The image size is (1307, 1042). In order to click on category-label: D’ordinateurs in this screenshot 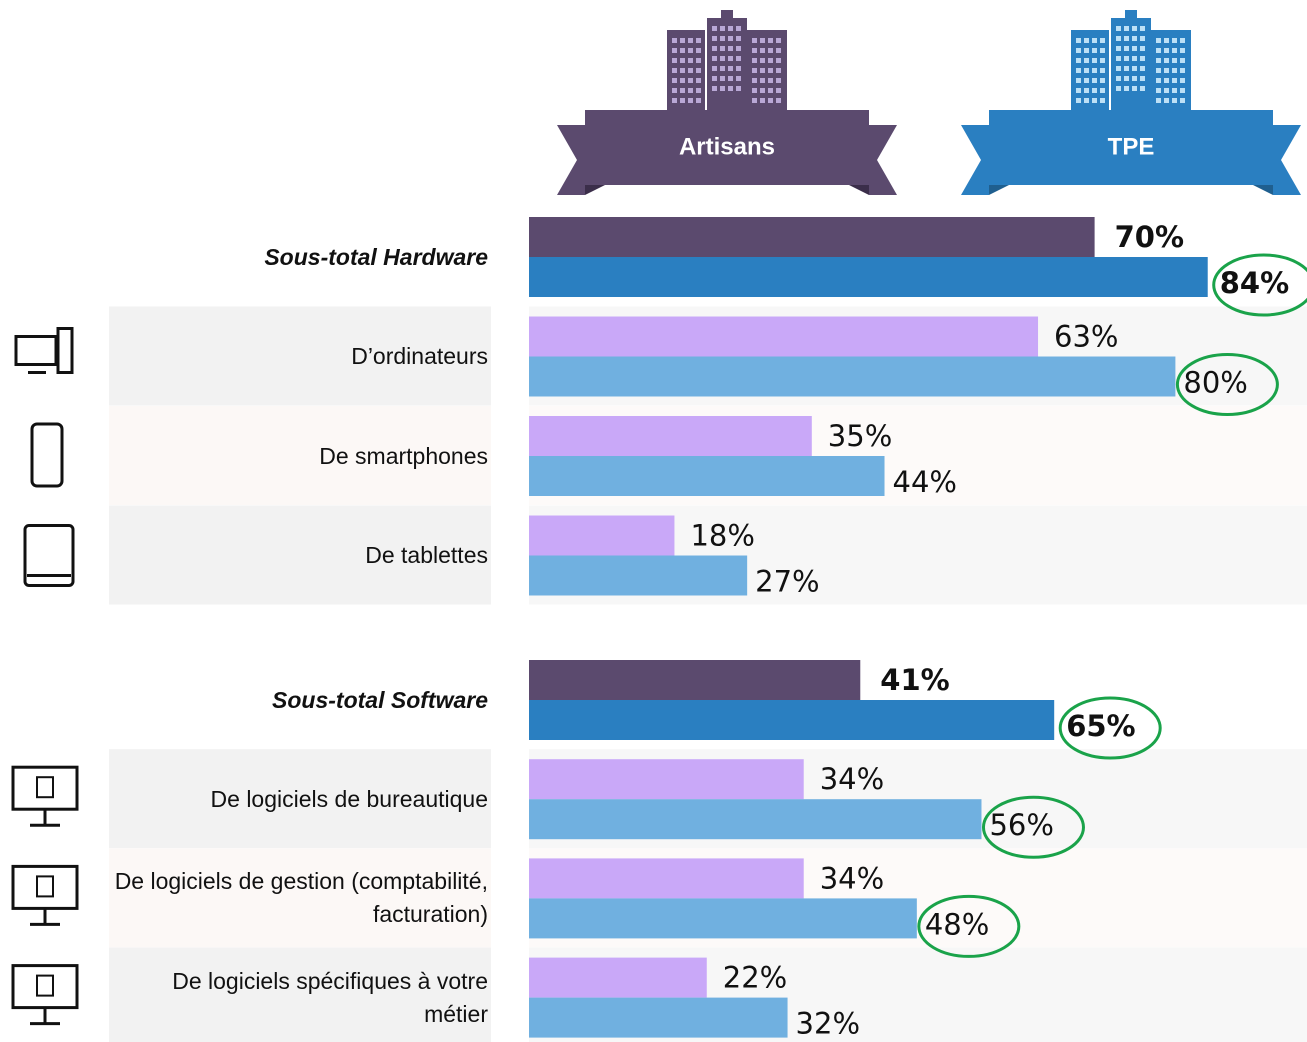, I will do `click(419, 356)`.